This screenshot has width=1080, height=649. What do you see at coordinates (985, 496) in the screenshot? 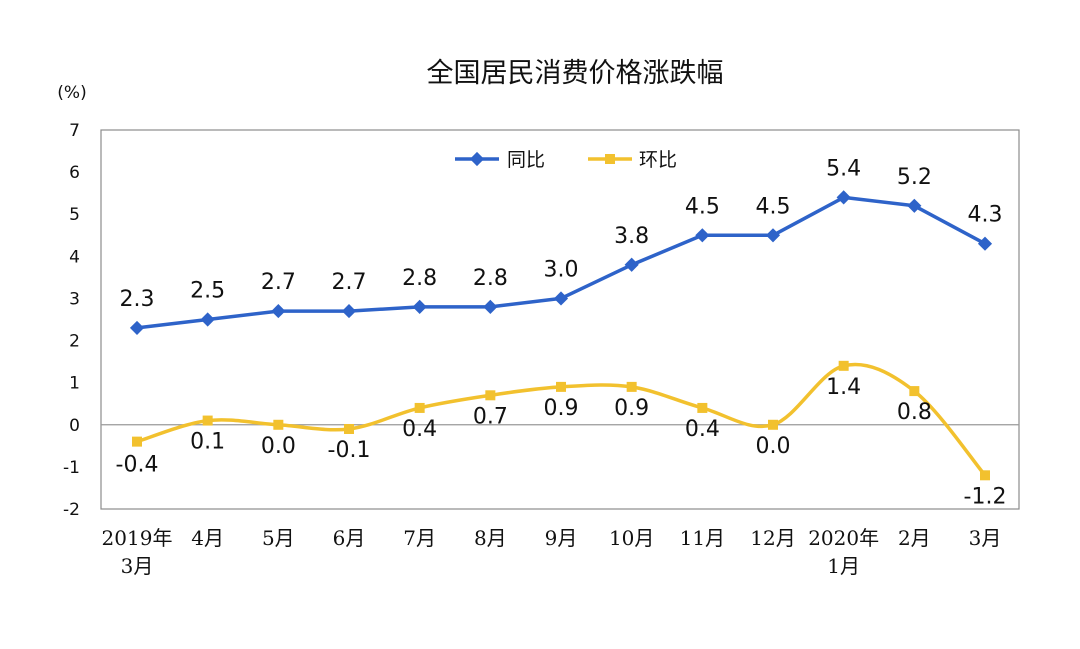
I see `data-label: -1.2` at bounding box center [985, 496].